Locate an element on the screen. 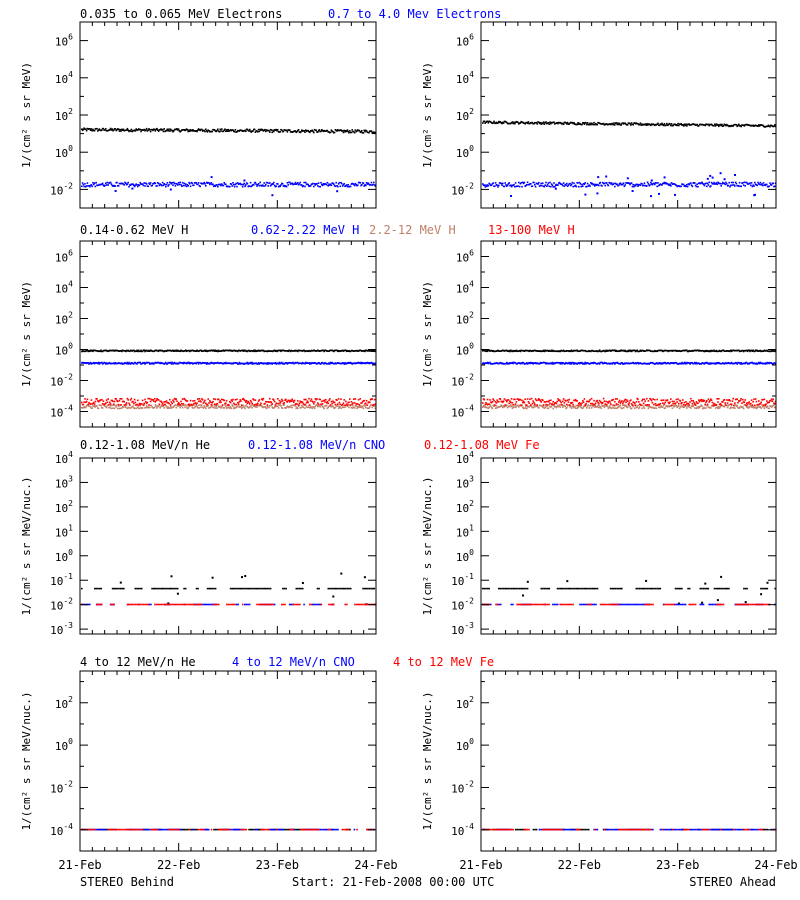 Image resolution: width=800 pixels, height=900 pixels. y-tick-label-exponent: -2 is located at coordinates (68, 377).